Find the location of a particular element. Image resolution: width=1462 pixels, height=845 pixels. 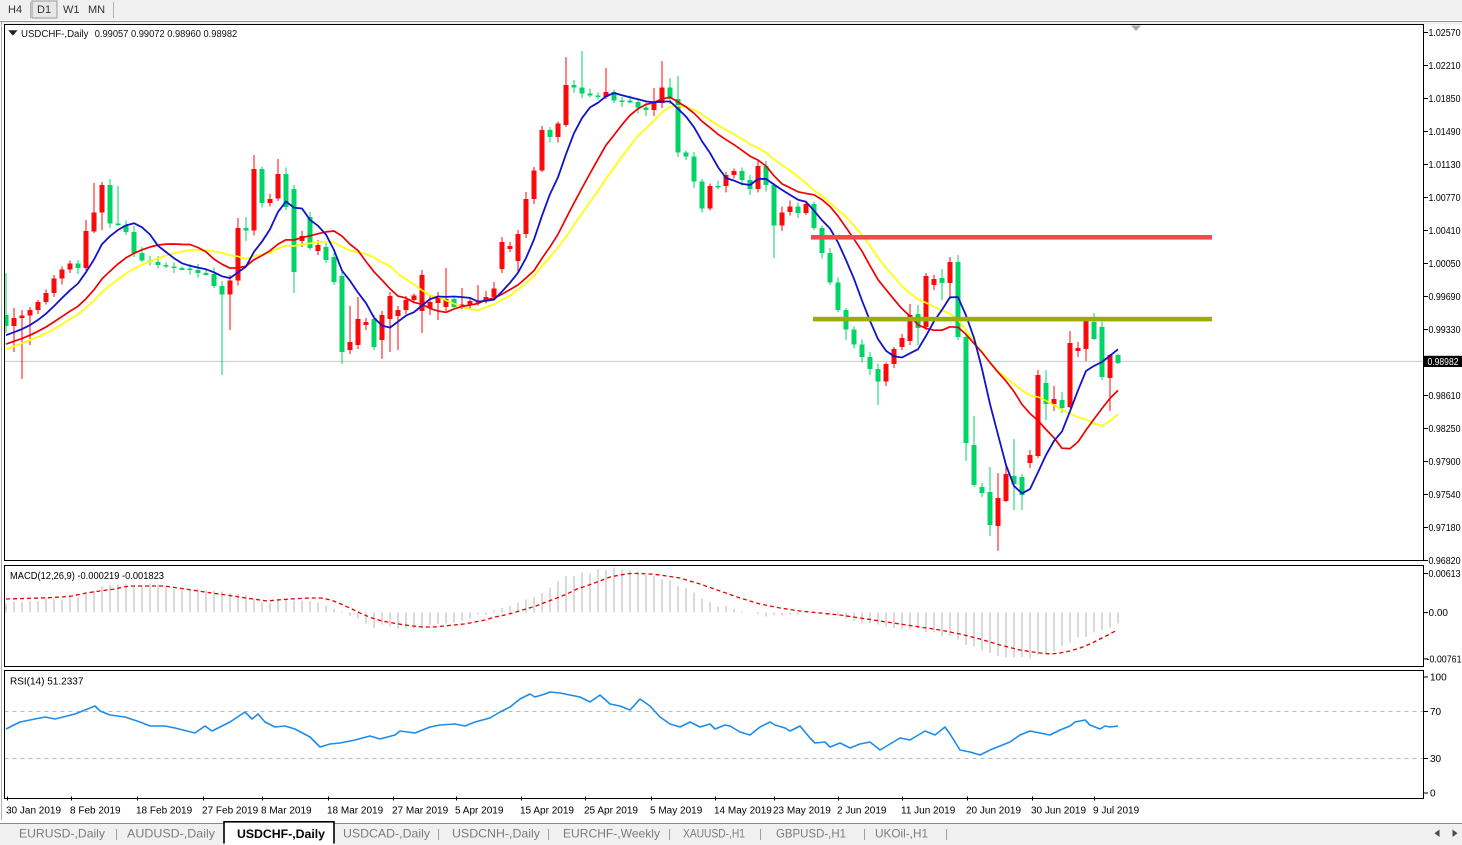

svg-text: 0.00 is located at coordinates (1439, 613).